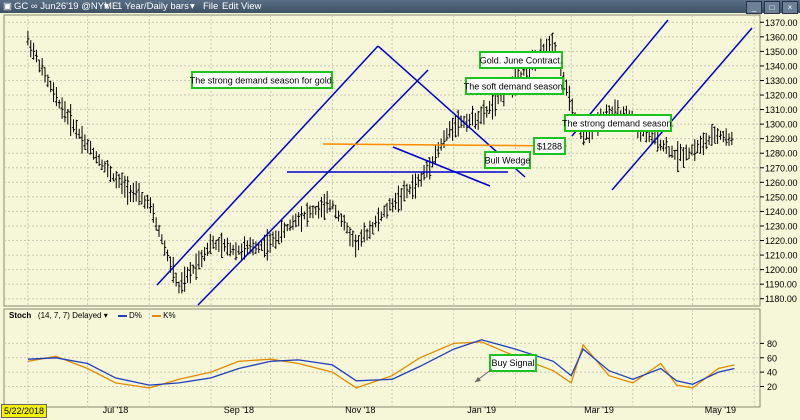 This screenshot has height=420, width=800. I want to click on maximize-button: □, so click(772, 7).